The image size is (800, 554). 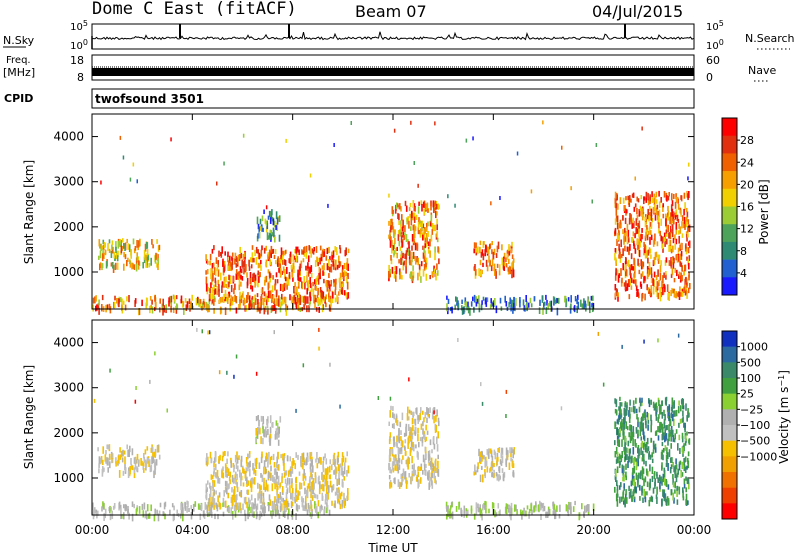 What do you see at coordinates (709, 77) in the screenshot?
I see `nave-tick-bottom: 0` at bounding box center [709, 77].